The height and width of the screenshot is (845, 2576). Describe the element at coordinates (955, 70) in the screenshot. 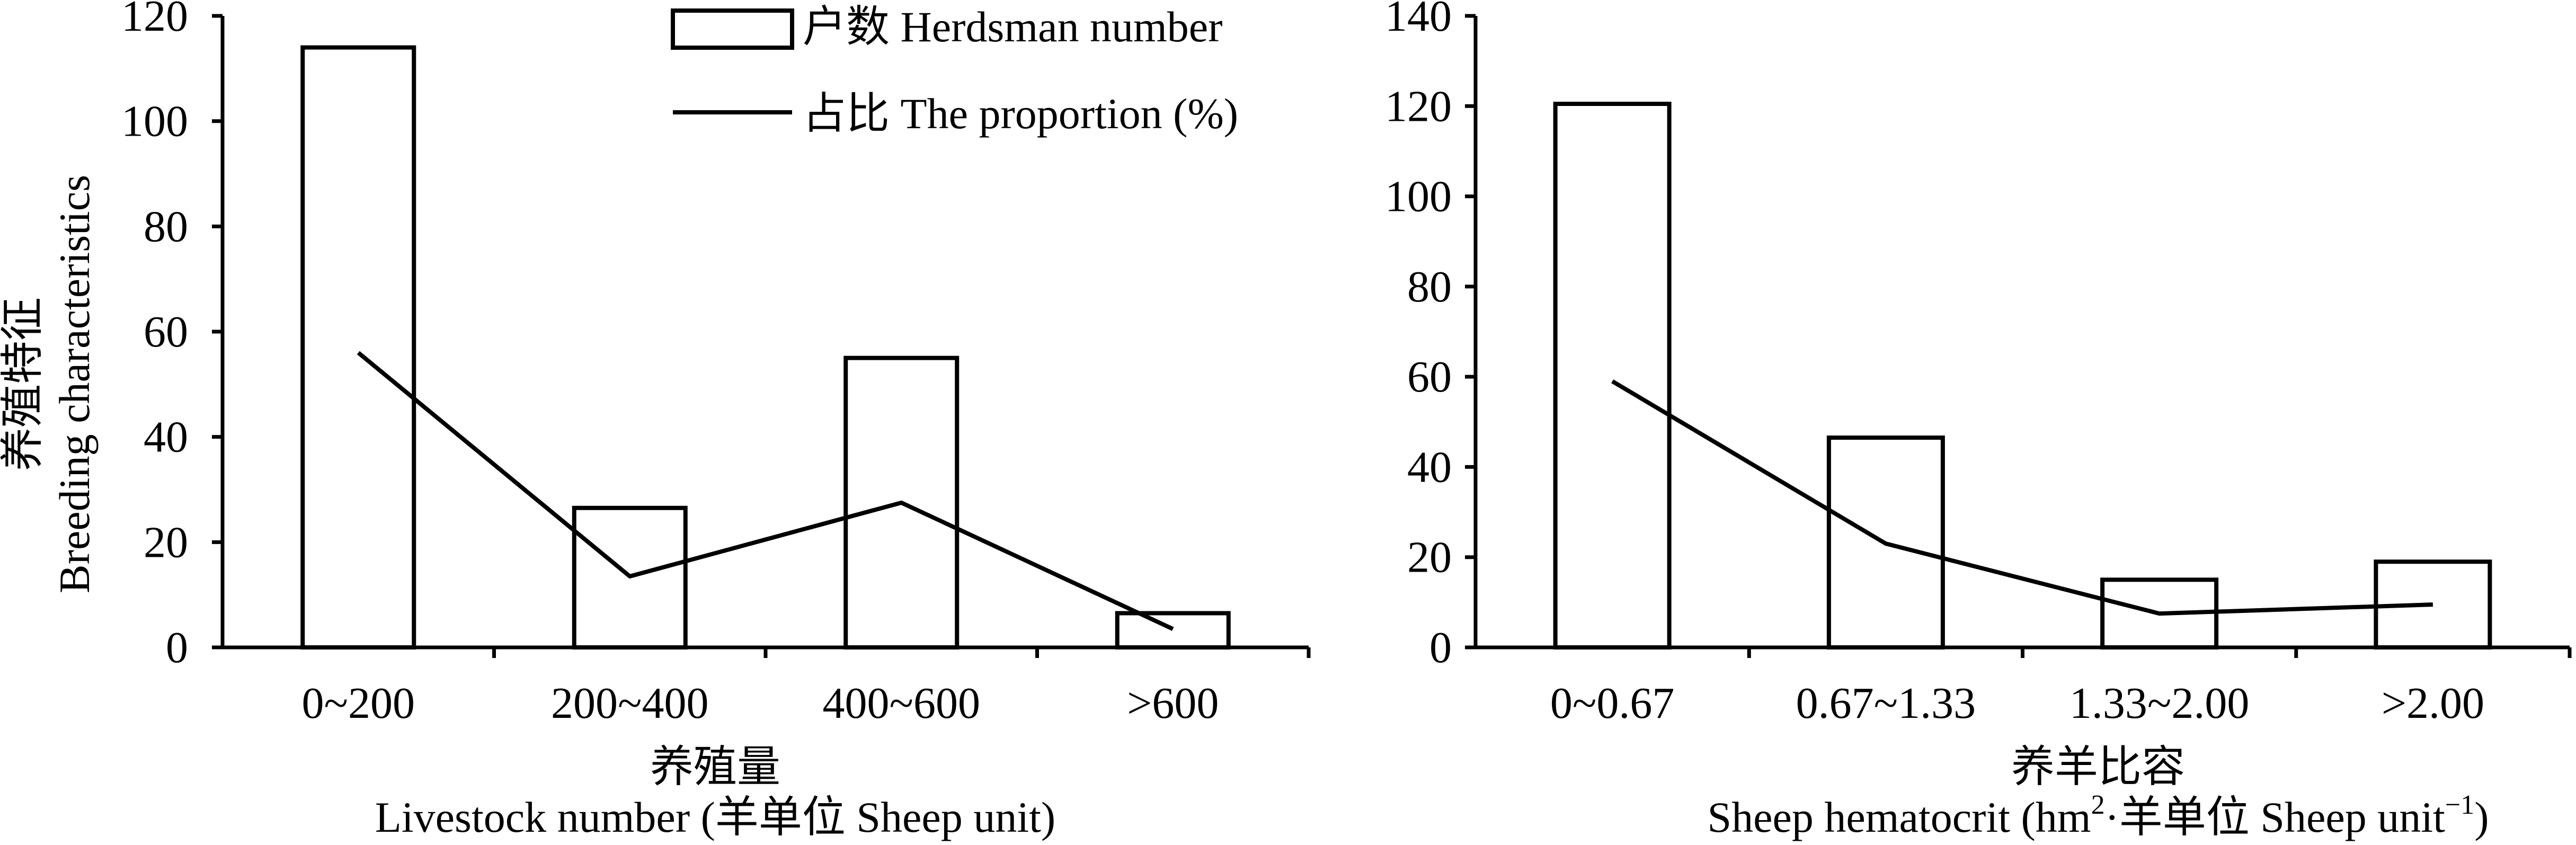

I see `legend: 户数 Herdsman number 占比 The proportion (%)` at that location.